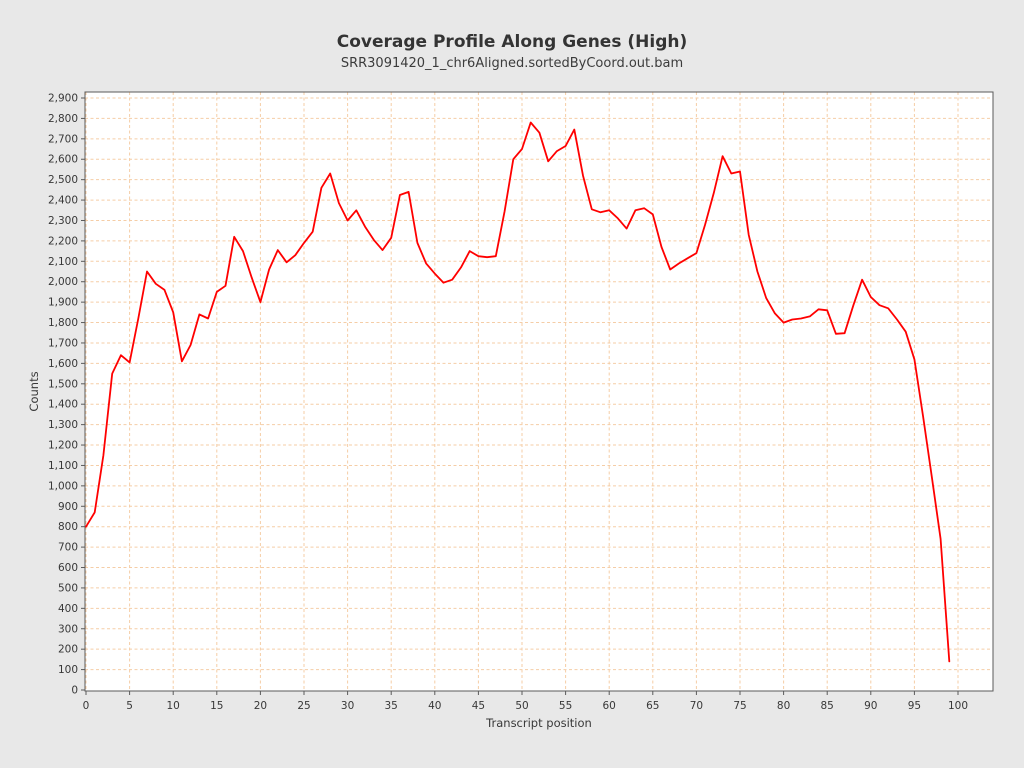  I want to click on x-tick-label: 65, so click(652, 706).